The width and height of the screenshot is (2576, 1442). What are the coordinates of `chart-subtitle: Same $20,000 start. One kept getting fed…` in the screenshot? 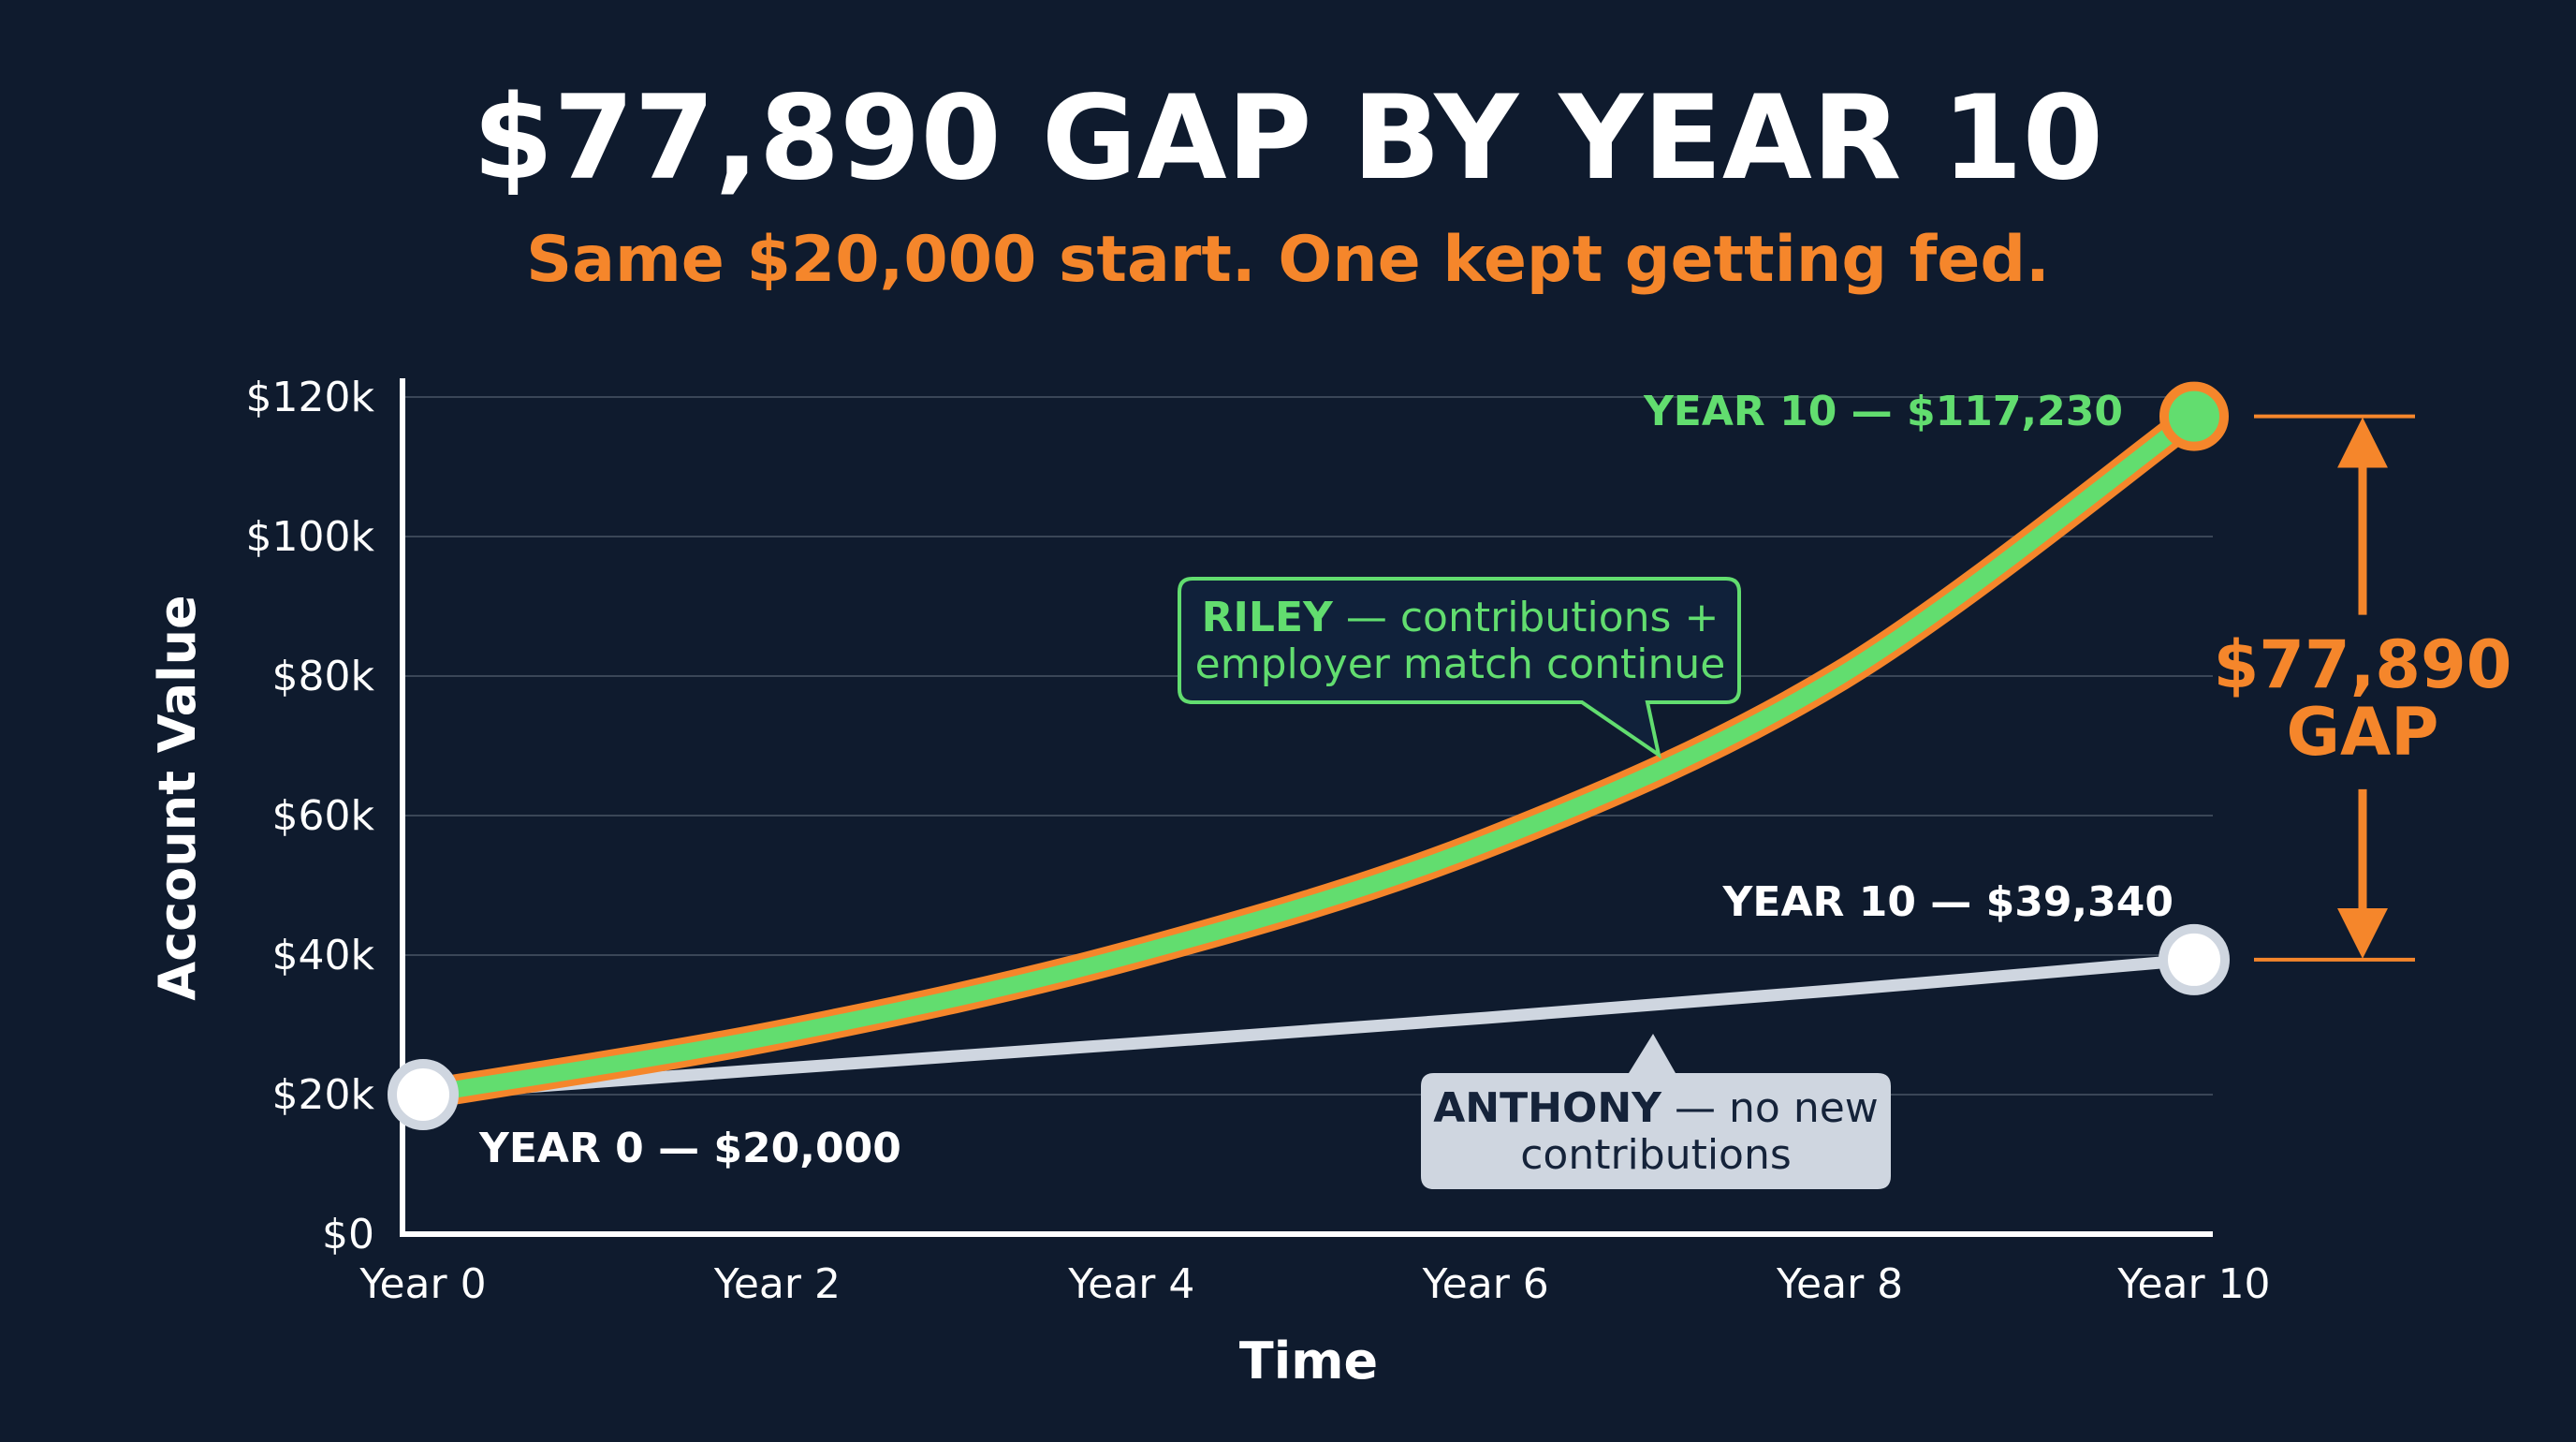 It's located at (1288, 260).